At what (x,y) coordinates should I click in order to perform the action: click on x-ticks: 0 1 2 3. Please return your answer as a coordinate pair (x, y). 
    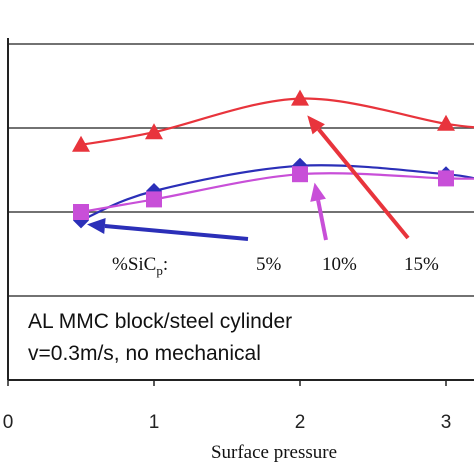
    Looking at the image, I should click on (227, 406).